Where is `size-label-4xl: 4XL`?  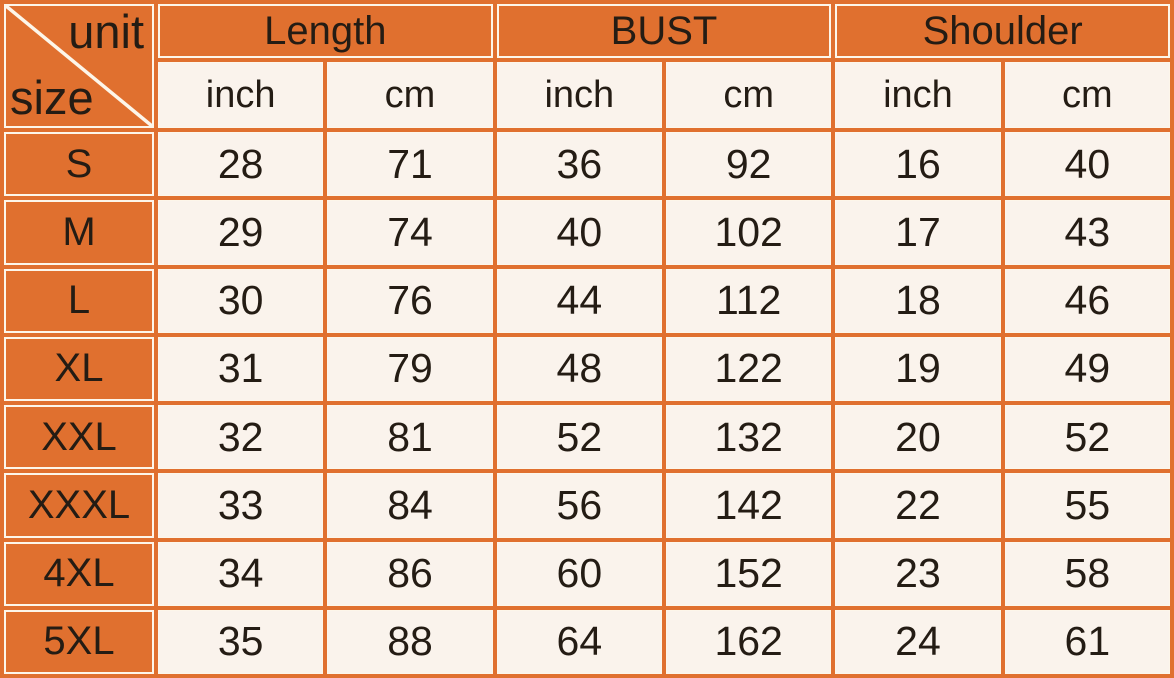
size-label-4xl: 4XL is located at coordinates (79, 573).